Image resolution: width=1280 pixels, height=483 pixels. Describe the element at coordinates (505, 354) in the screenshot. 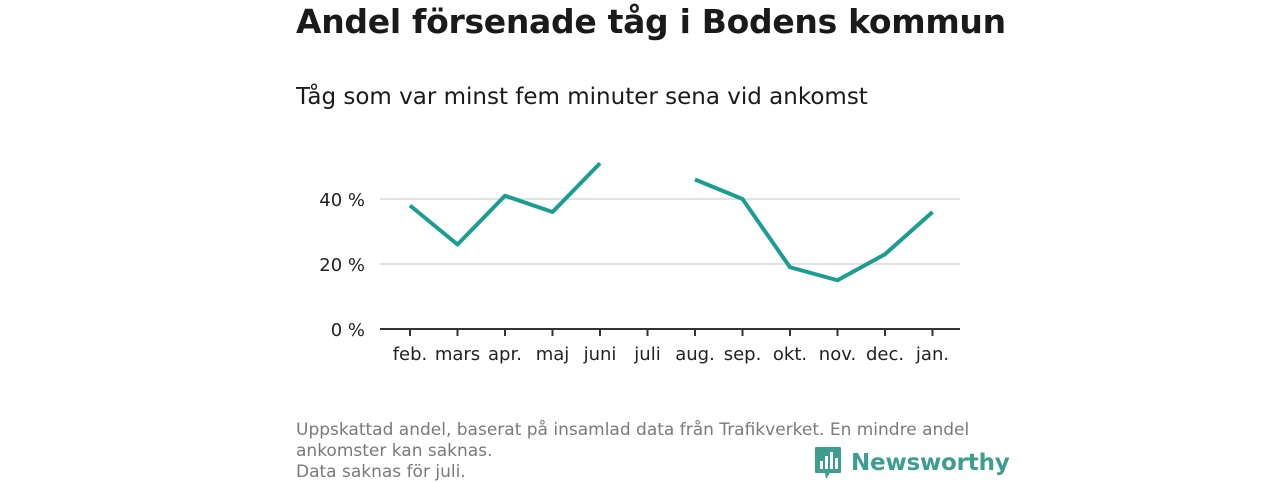

I see `x-tick-label-2: apr.` at that location.